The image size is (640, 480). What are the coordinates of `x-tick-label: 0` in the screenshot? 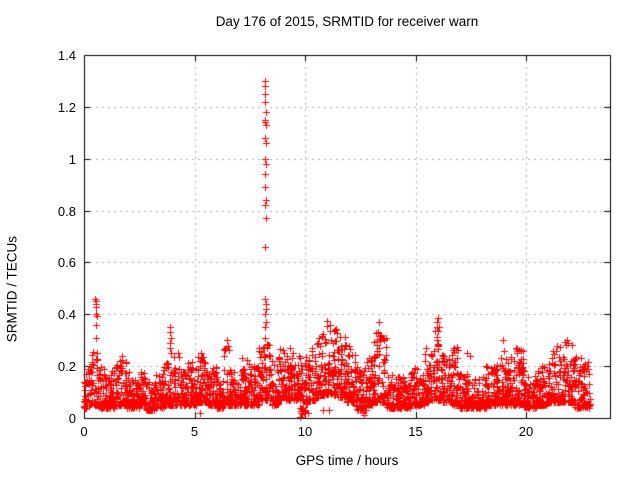 It's located at (84, 431).